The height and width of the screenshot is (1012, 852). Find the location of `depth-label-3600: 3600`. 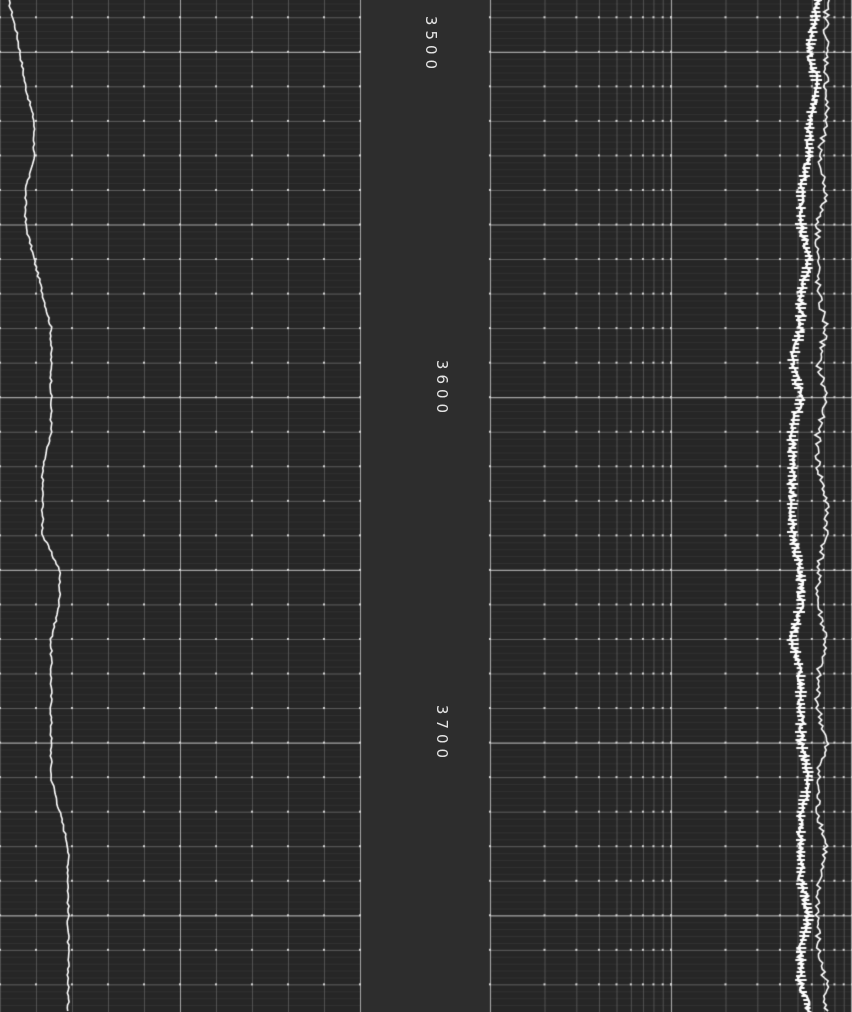

depth-label-3600: 3600 is located at coordinates (442, 389).